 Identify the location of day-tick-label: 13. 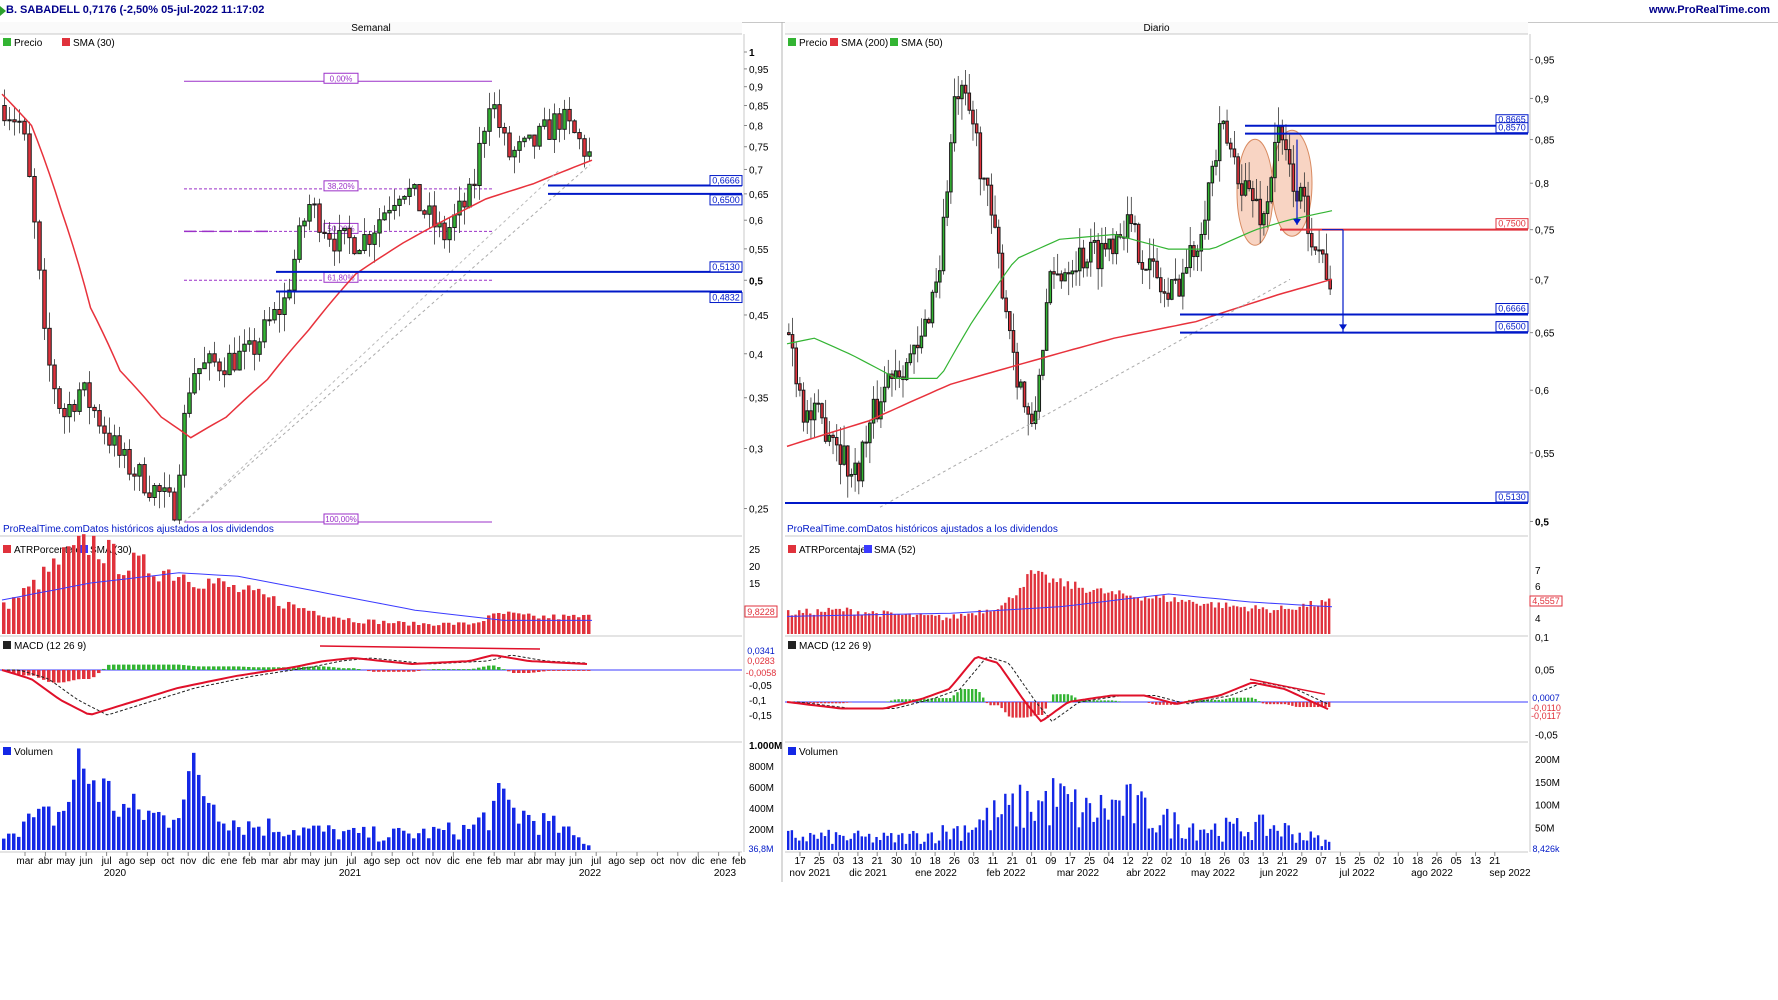
(1264, 861).